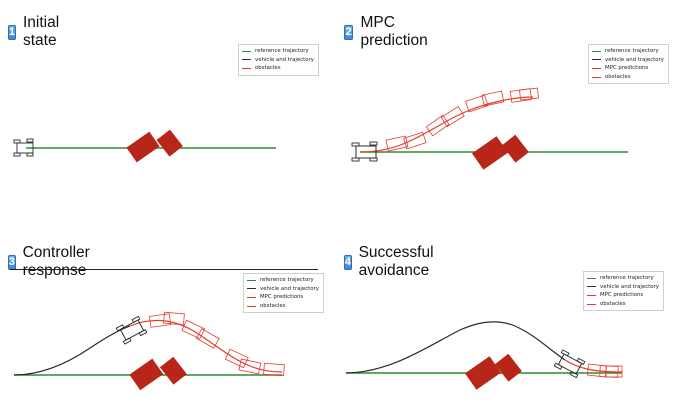 The width and height of the screenshot is (673, 403). I want to click on panel-title-4: 4 Successful avoidance, so click(392, 262).